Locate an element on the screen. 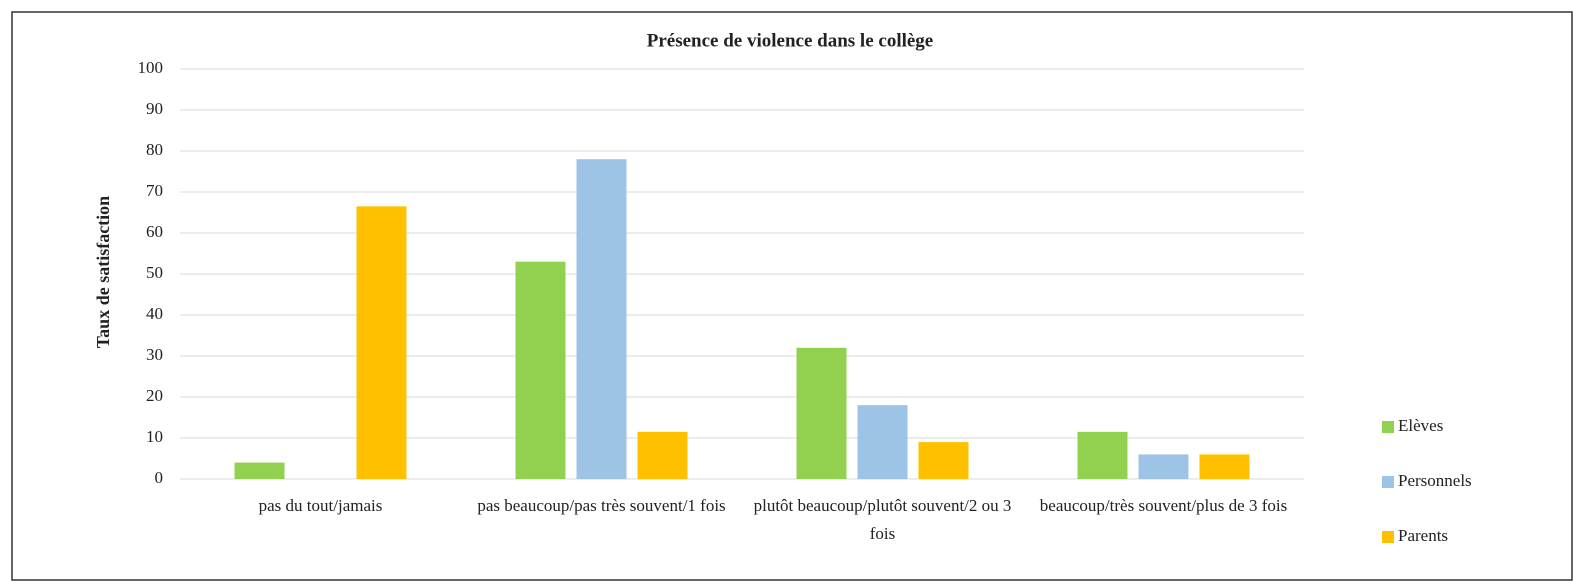 The height and width of the screenshot is (587, 1584). y-tick-label: 10 is located at coordinates (154, 436).